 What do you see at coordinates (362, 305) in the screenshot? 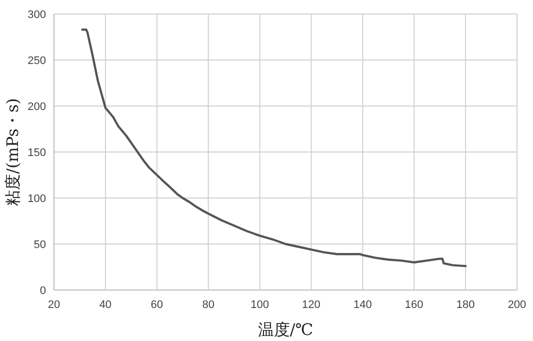
I see `x-tick-label: 140` at bounding box center [362, 305].